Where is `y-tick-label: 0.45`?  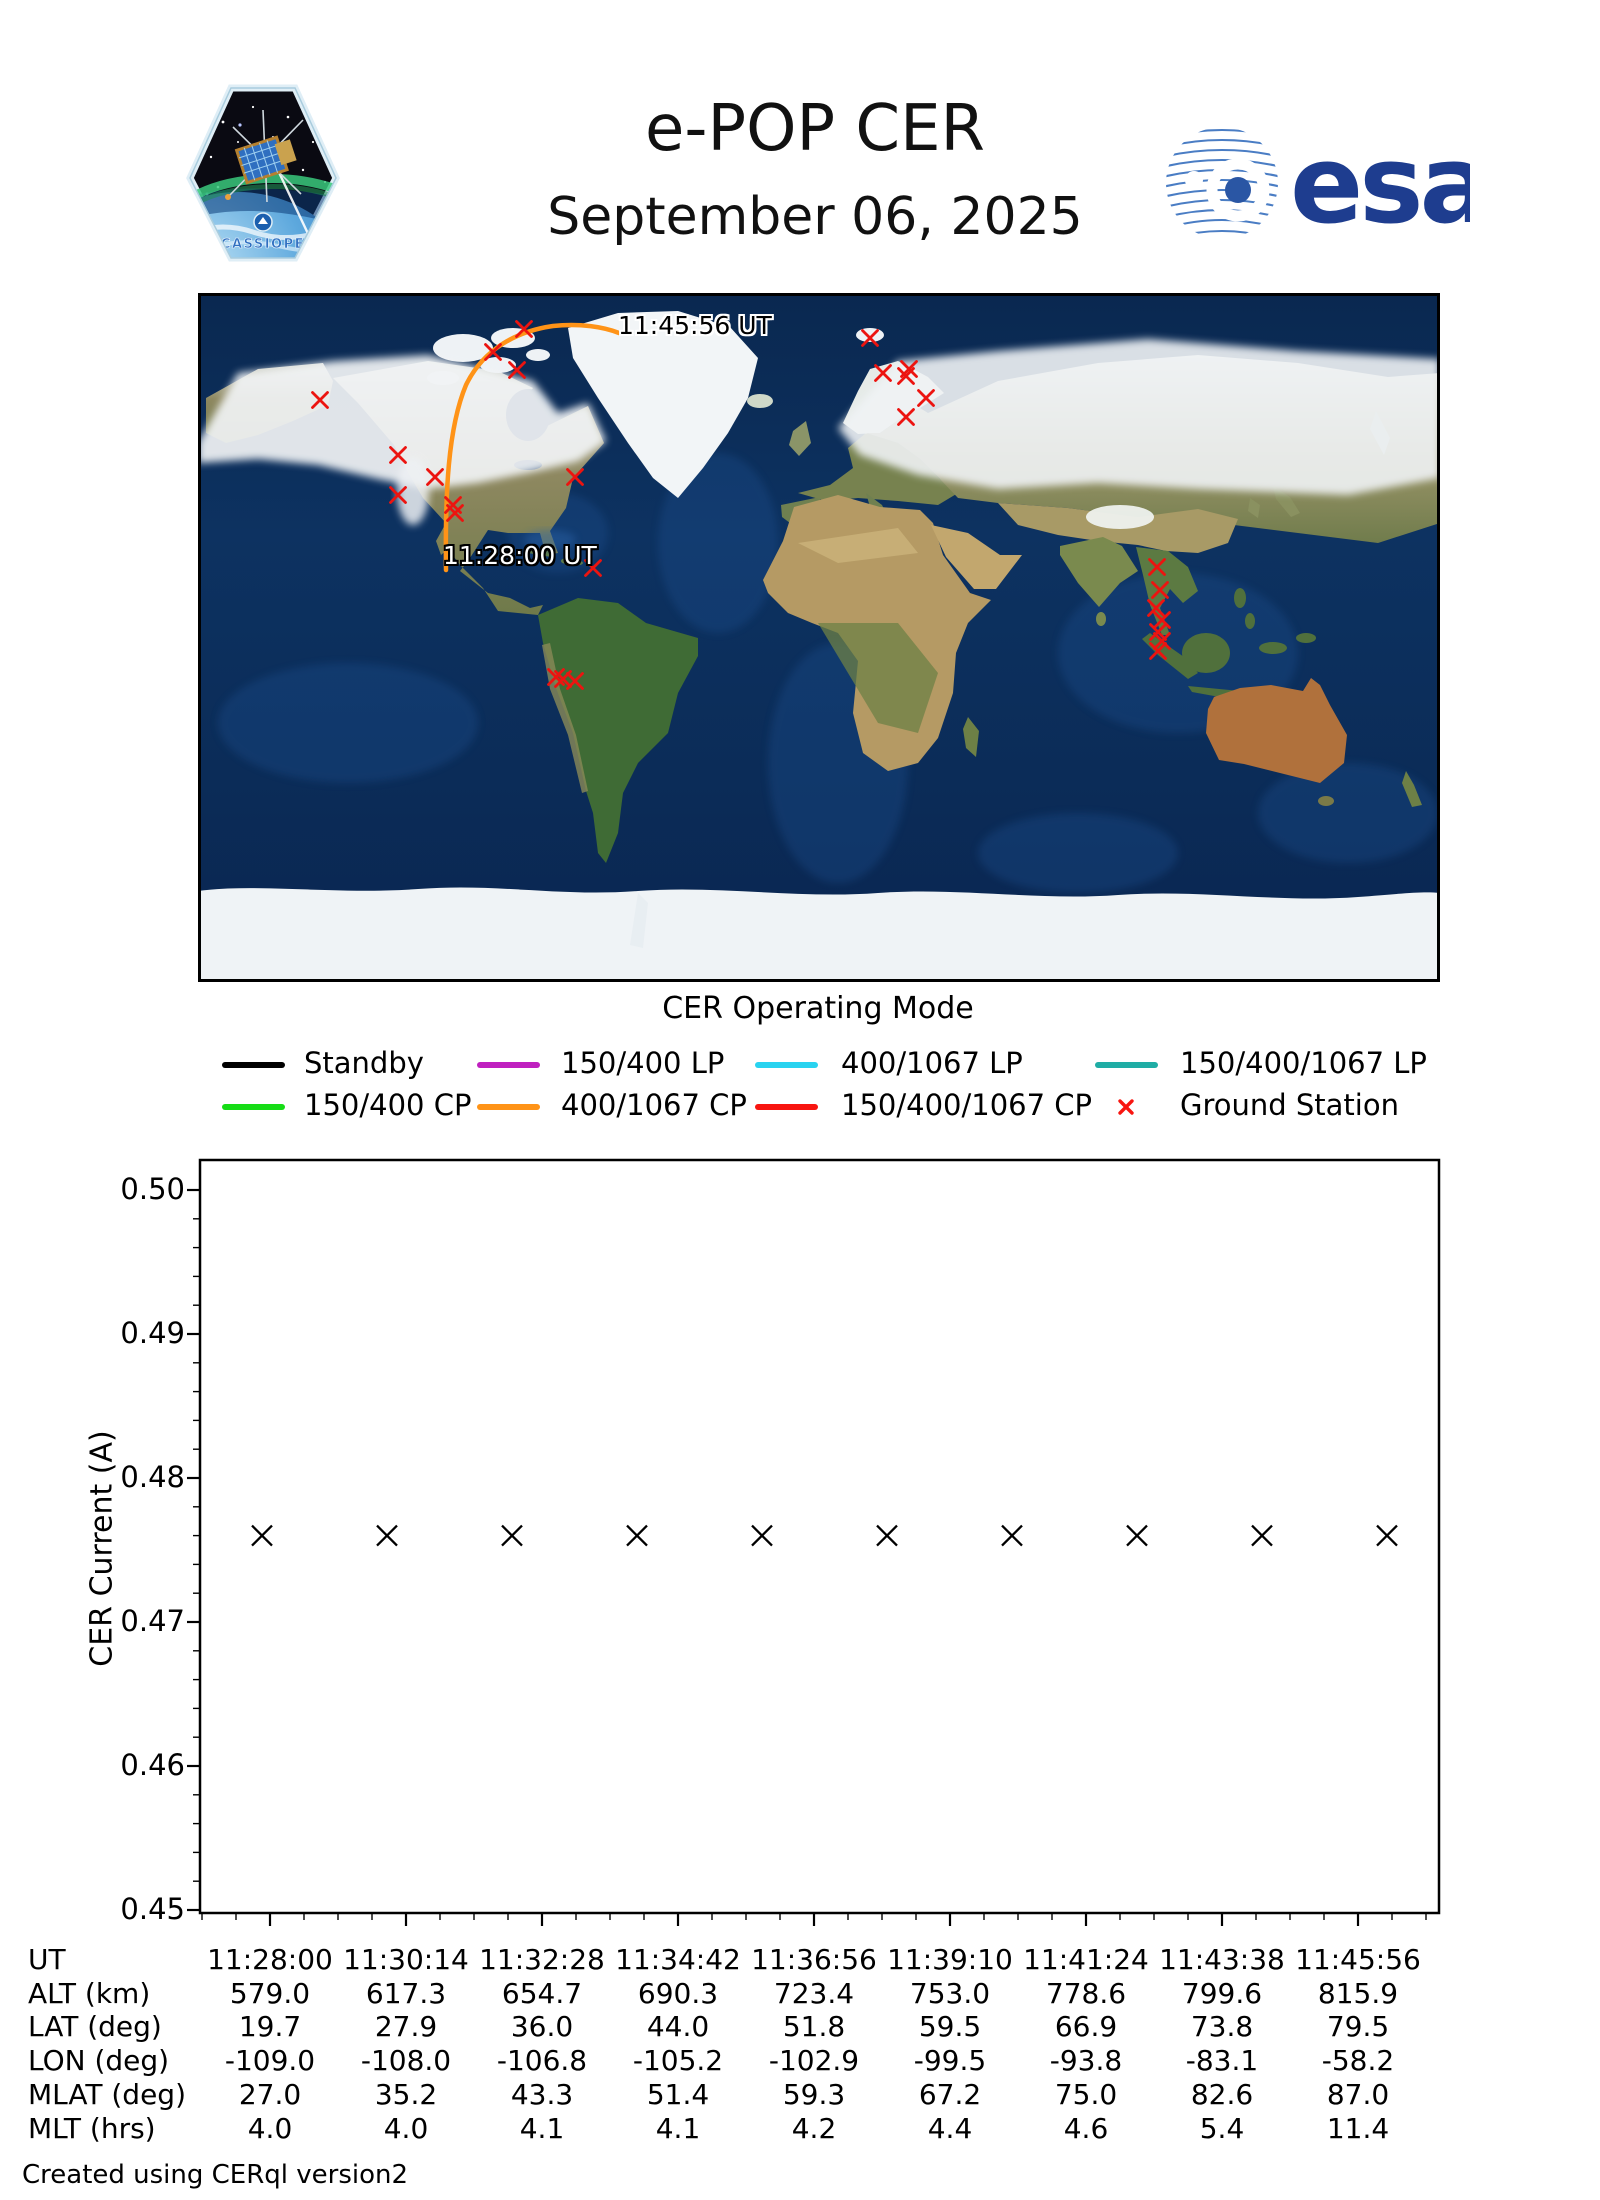
y-tick-label: 0.45 is located at coordinates (152, 1909).